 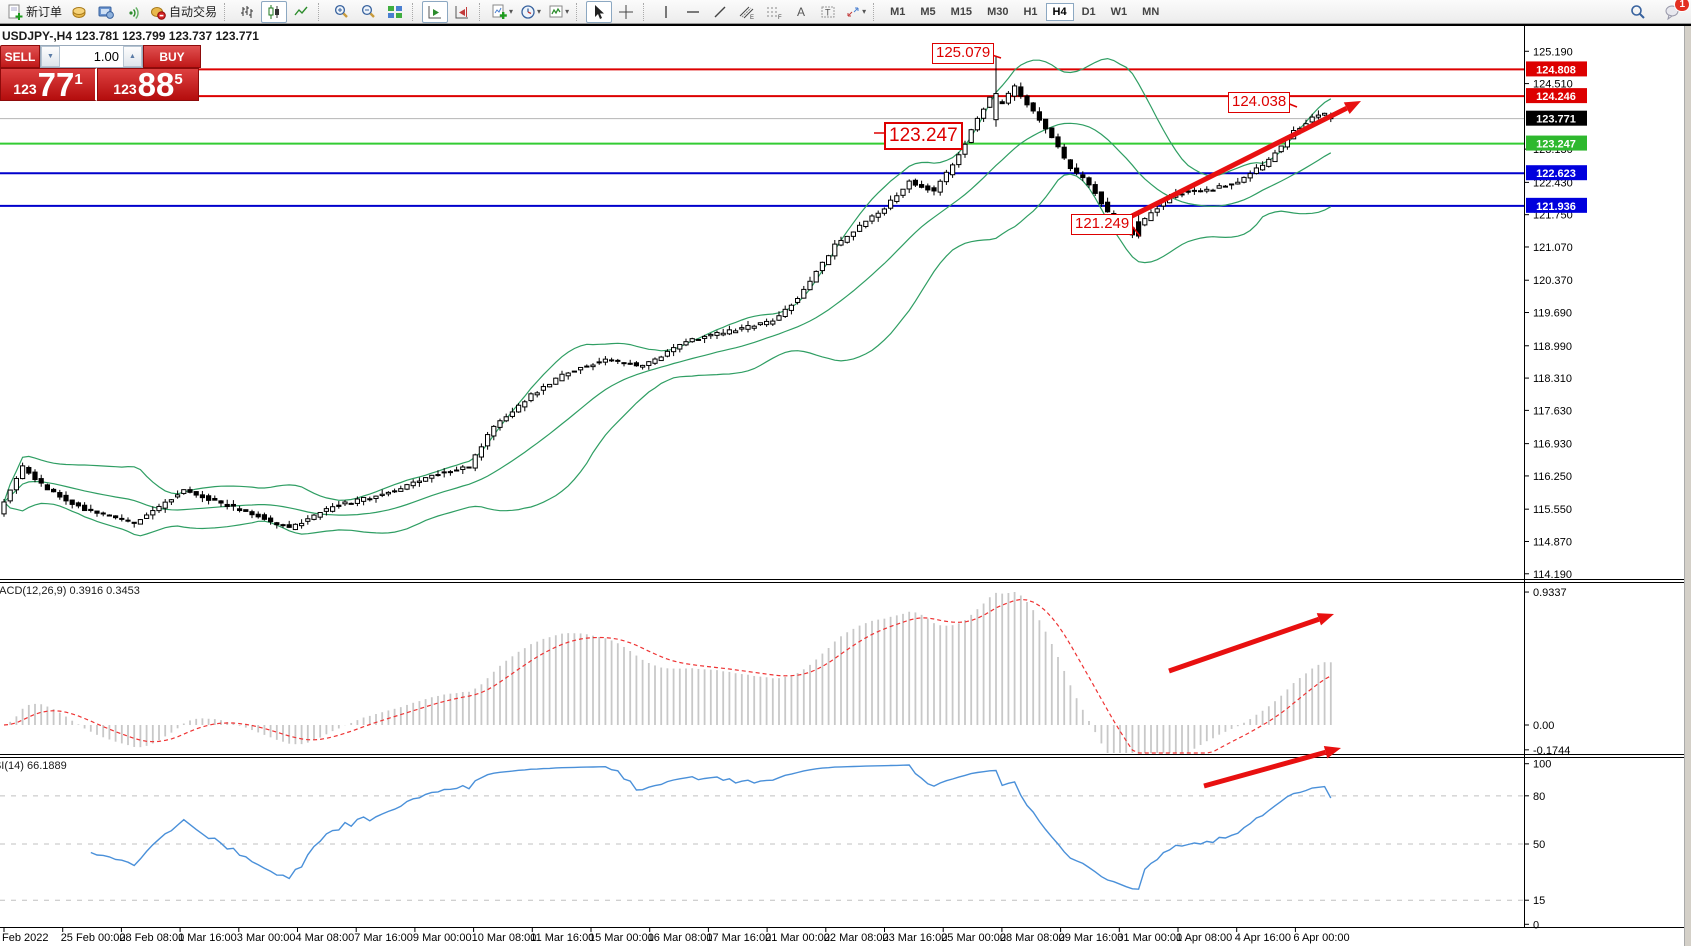 What do you see at coordinates (15, 12) in the screenshot?
I see `new-order-icon` at bounding box center [15, 12].